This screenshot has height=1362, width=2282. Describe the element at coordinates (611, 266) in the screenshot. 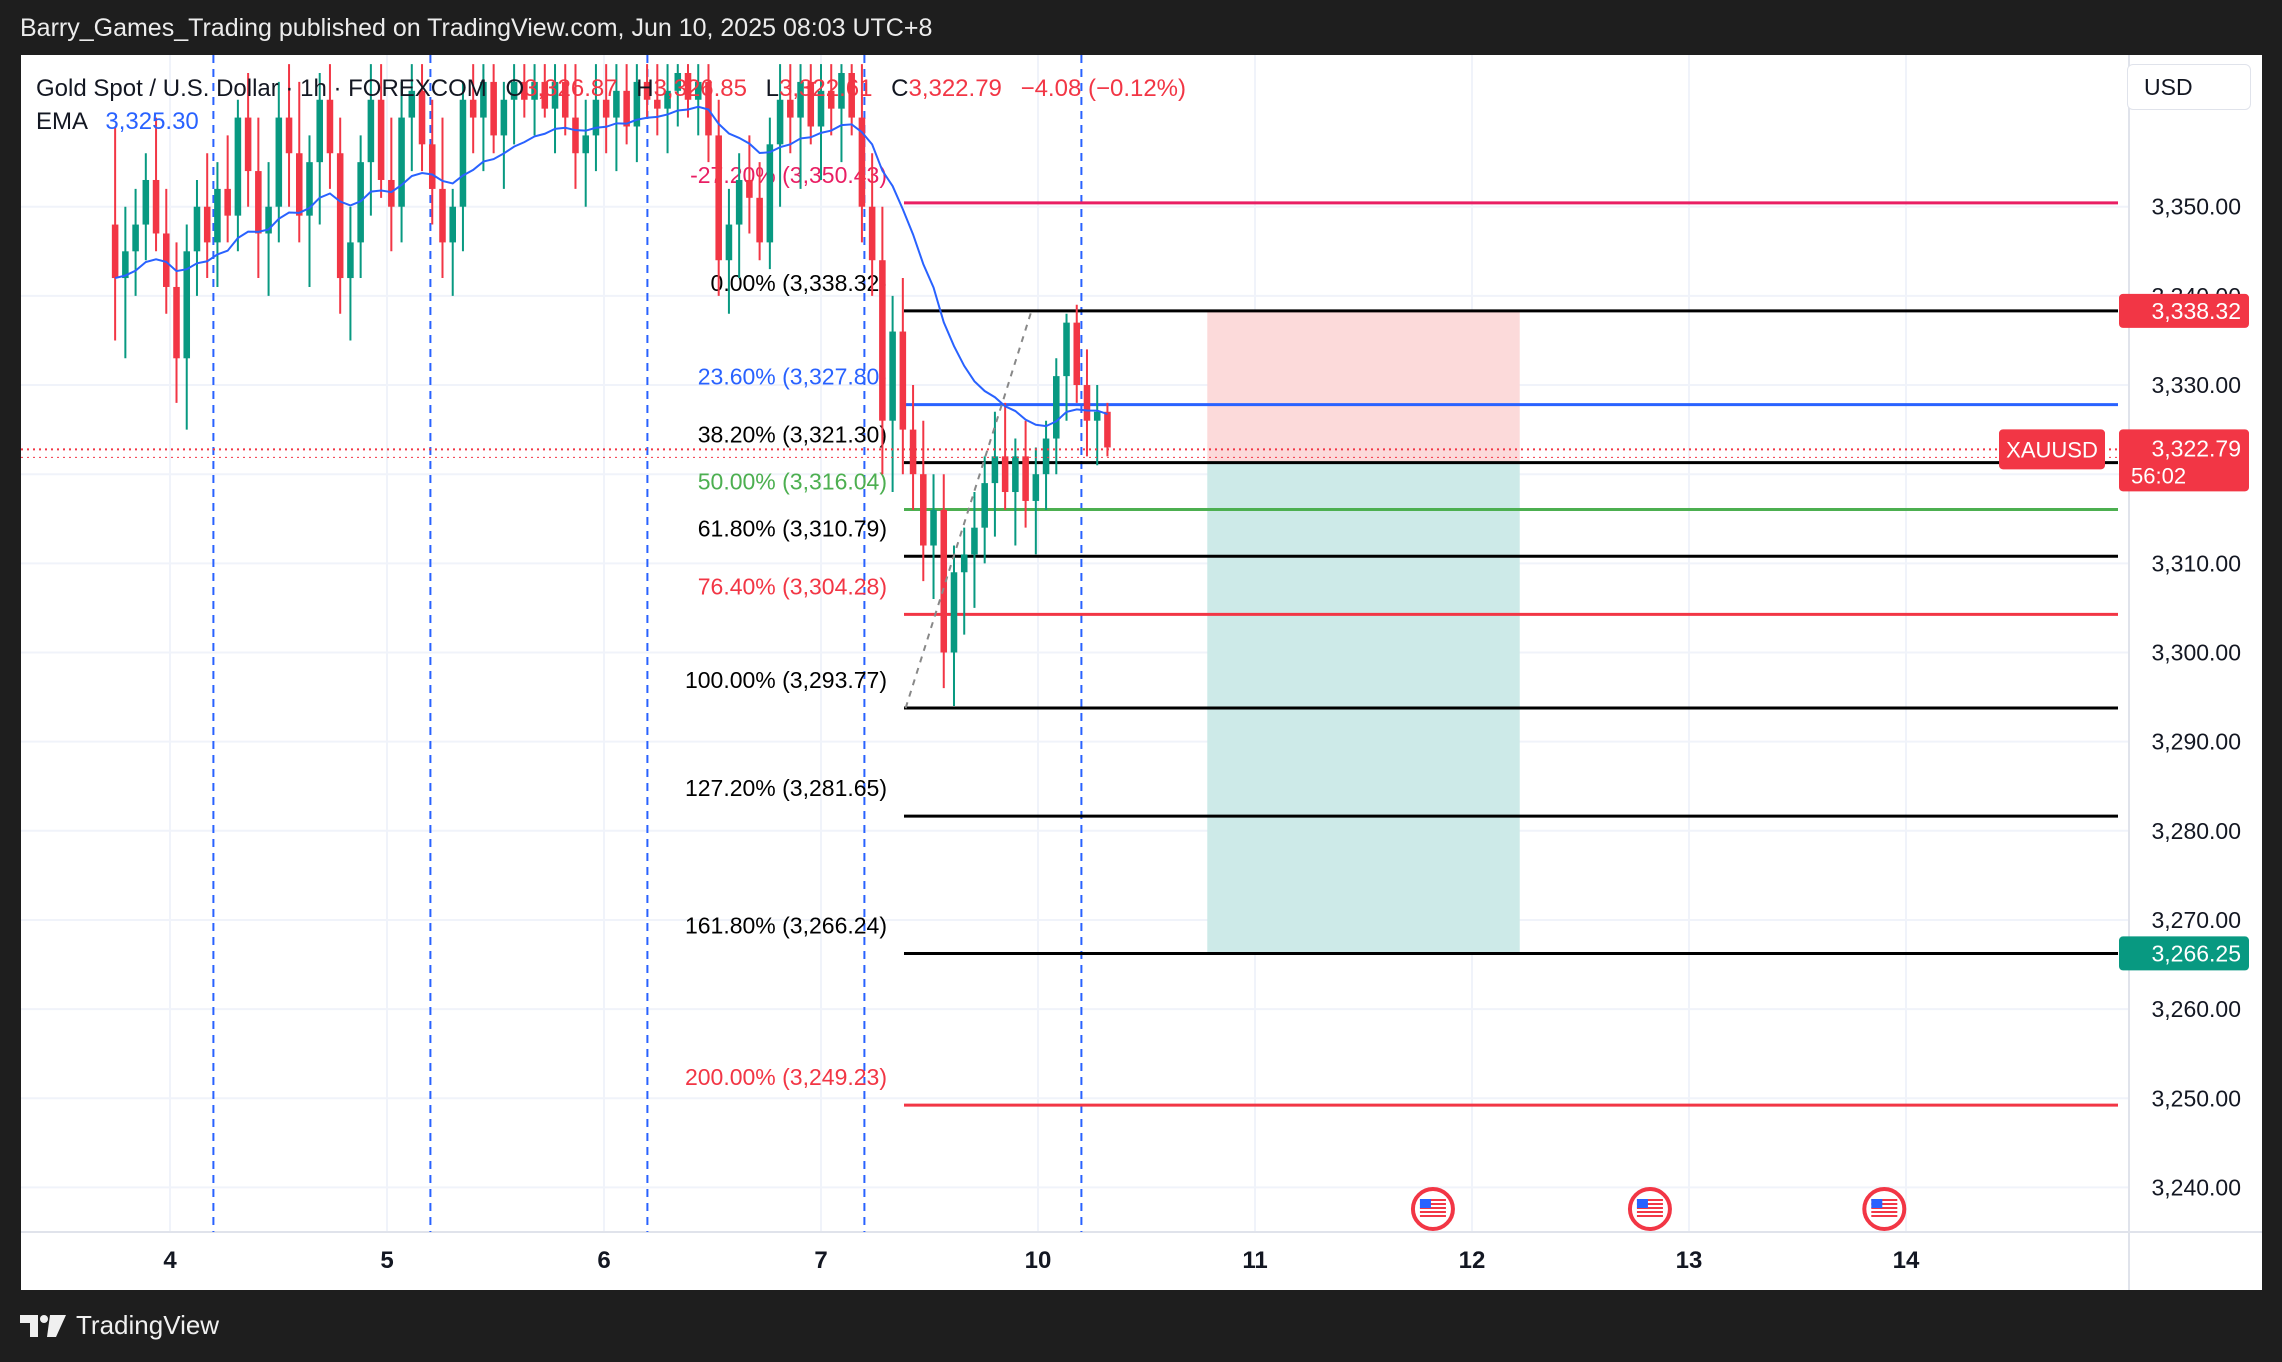

I see `ema-line` at that location.